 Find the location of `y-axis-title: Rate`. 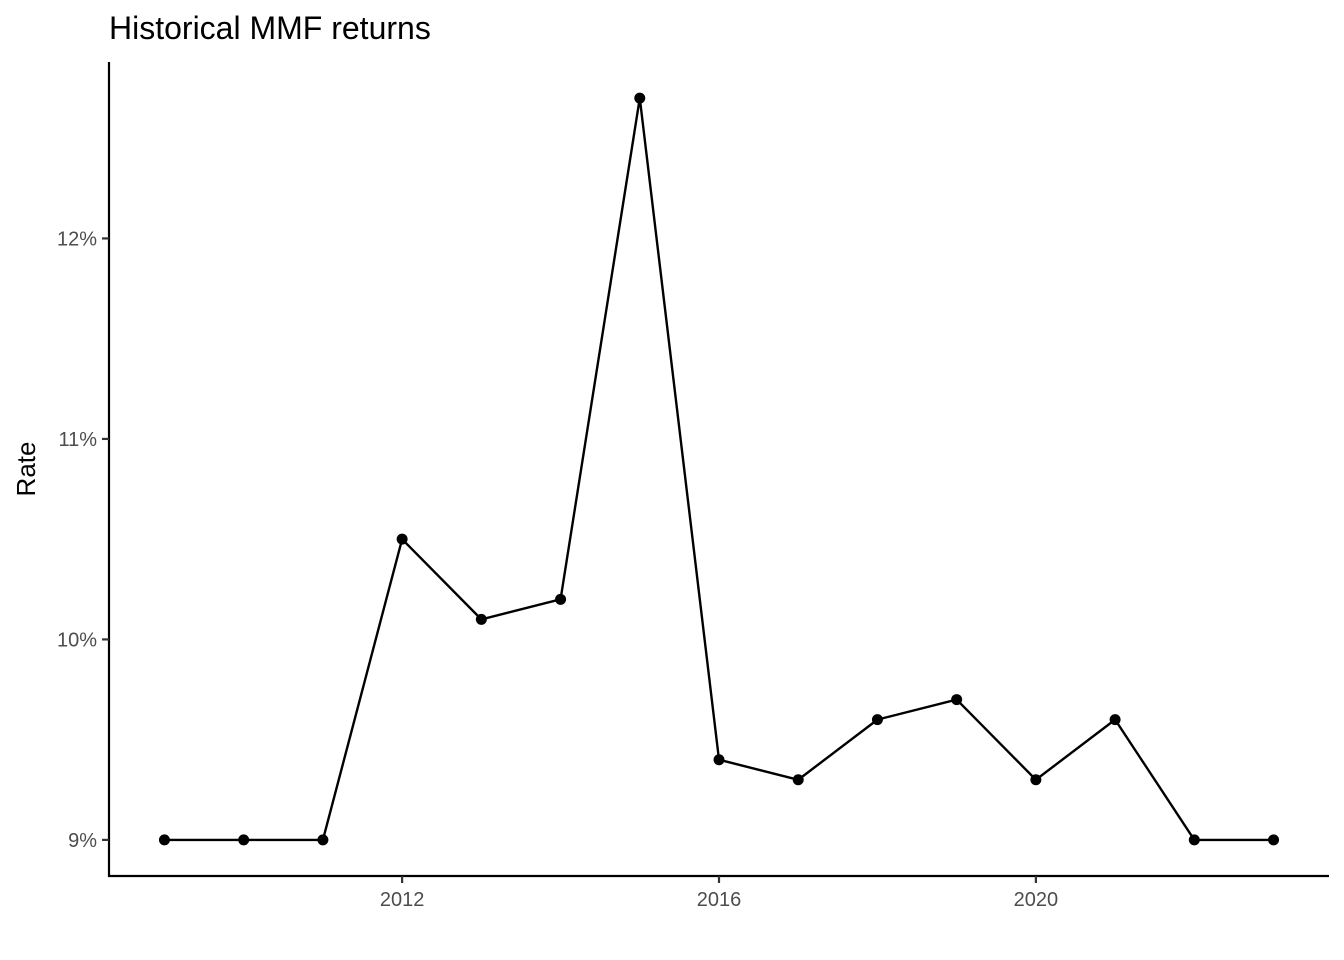

y-axis-title: Rate is located at coordinates (26, 469).